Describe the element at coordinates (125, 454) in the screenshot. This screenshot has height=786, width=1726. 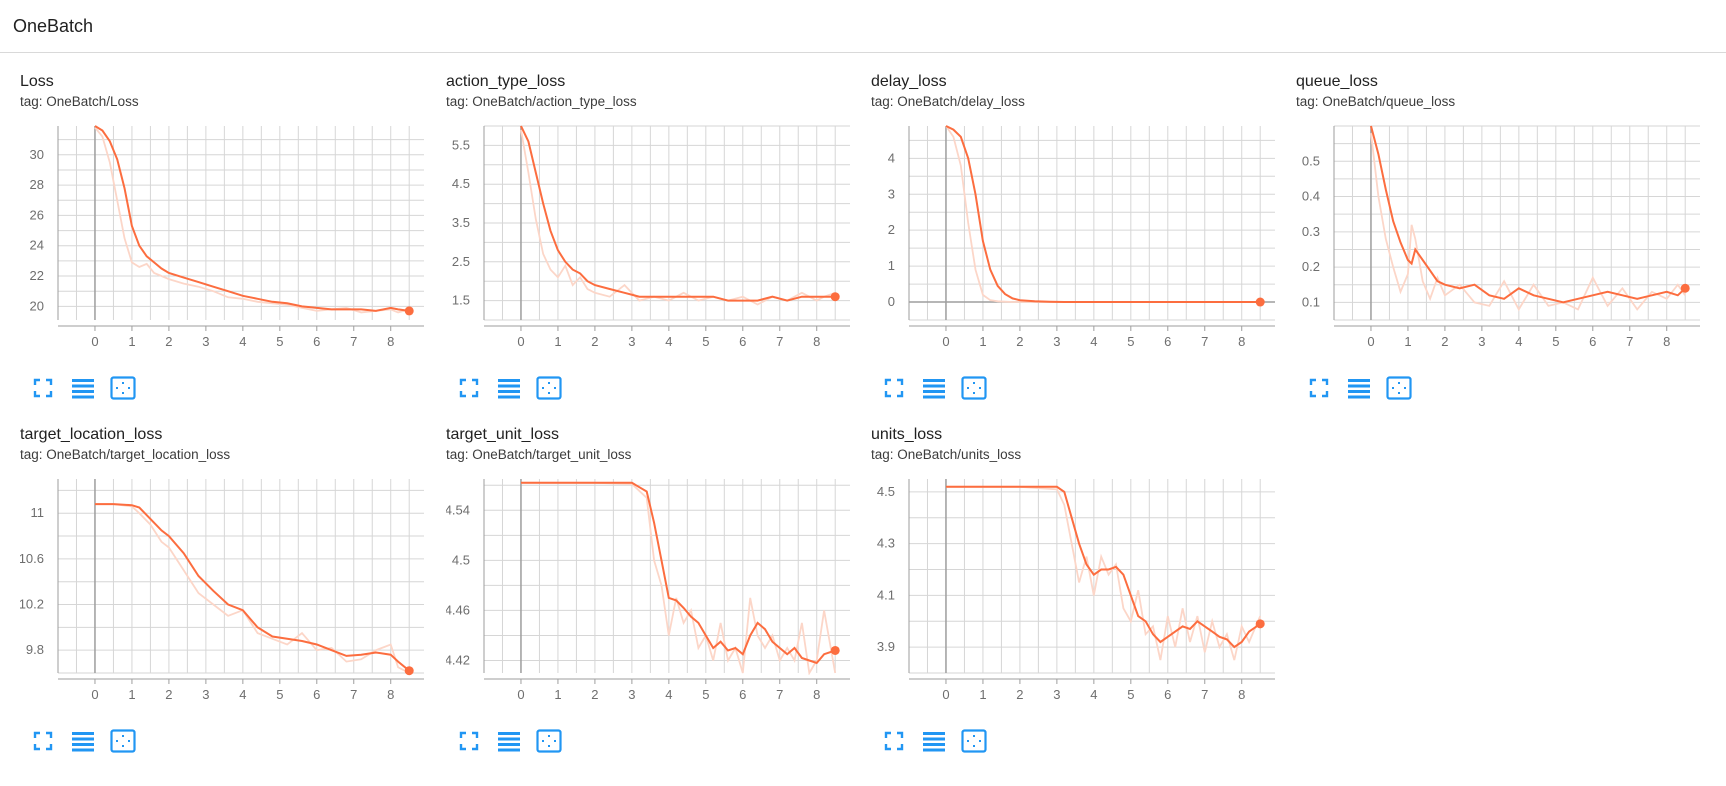
I see `chart-tag: tag: OneBatch/target_location_loss` at that location.